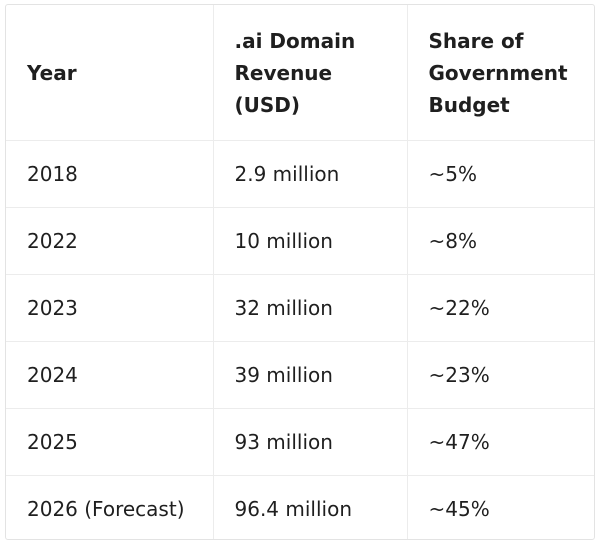 The height and width of the screenshot is (545, 600). I want to click on cell-revenue: 10 million, so click(310, 241).